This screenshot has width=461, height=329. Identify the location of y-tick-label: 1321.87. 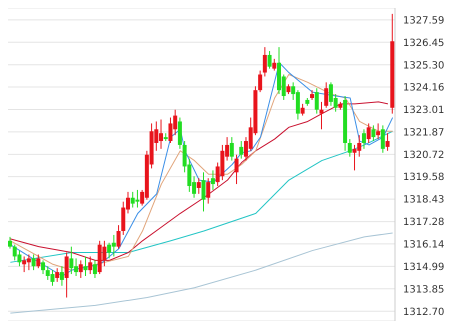
(423, 132).